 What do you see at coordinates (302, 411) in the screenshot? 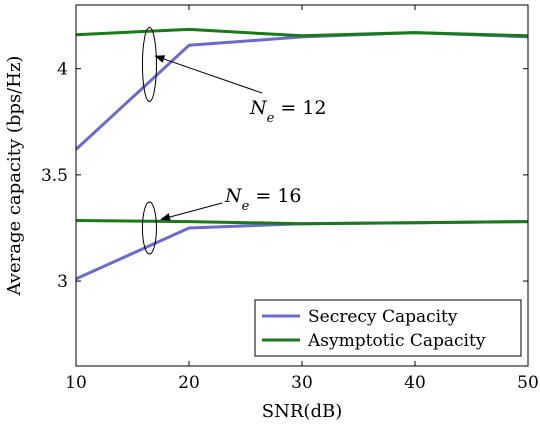
I see `x-axis-title: SNR(dB)` at bounding box center [302, 411].